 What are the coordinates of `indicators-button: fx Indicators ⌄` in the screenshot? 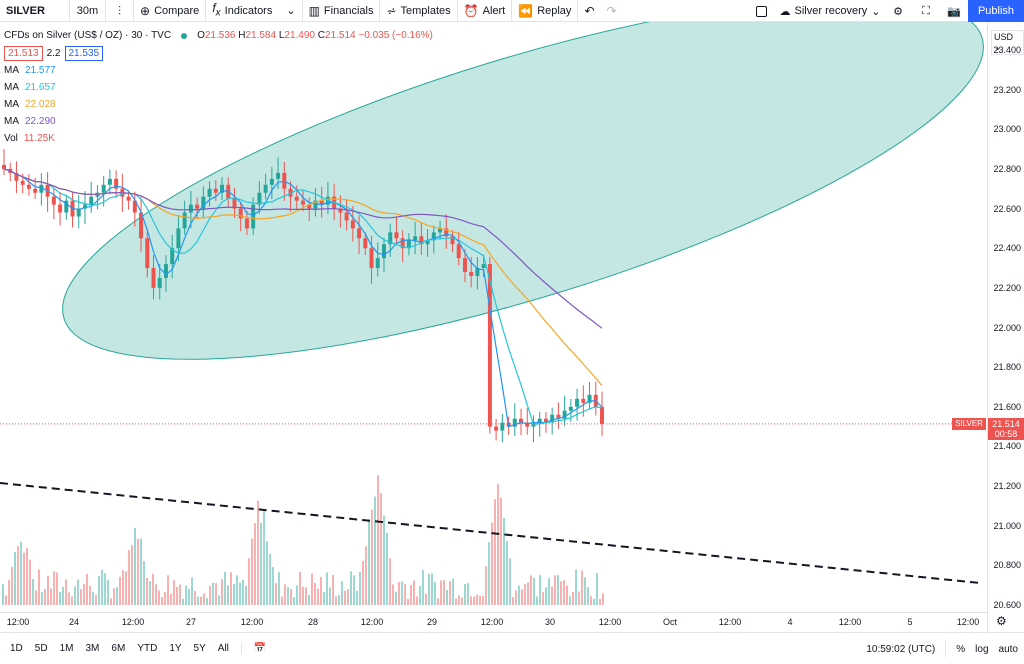 It's located at (254, 11).